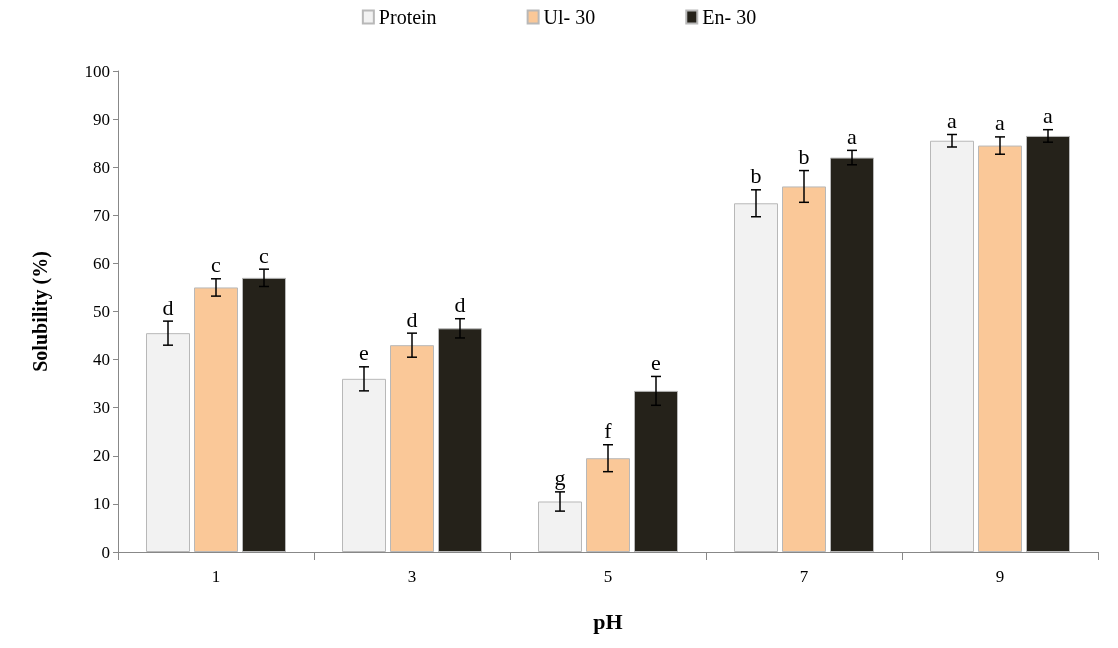 This screenshot has width=1118, height=648. What do you see at coordinates (608, 431) in the screenshot?
I see `data-label: f` at bounding box center [608, 431].